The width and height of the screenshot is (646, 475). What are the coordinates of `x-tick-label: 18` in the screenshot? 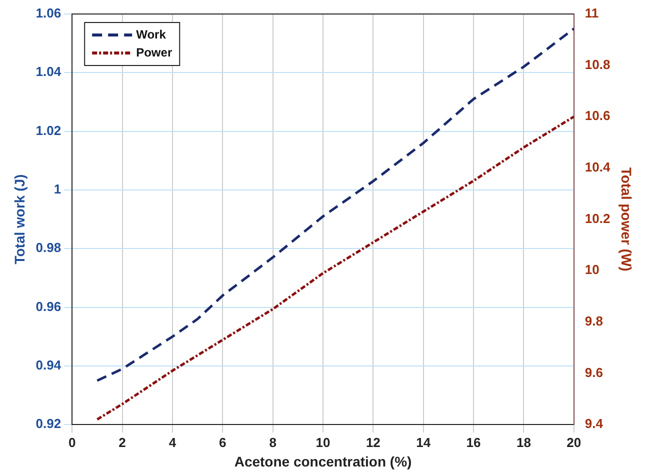 It's located at (523, 442).